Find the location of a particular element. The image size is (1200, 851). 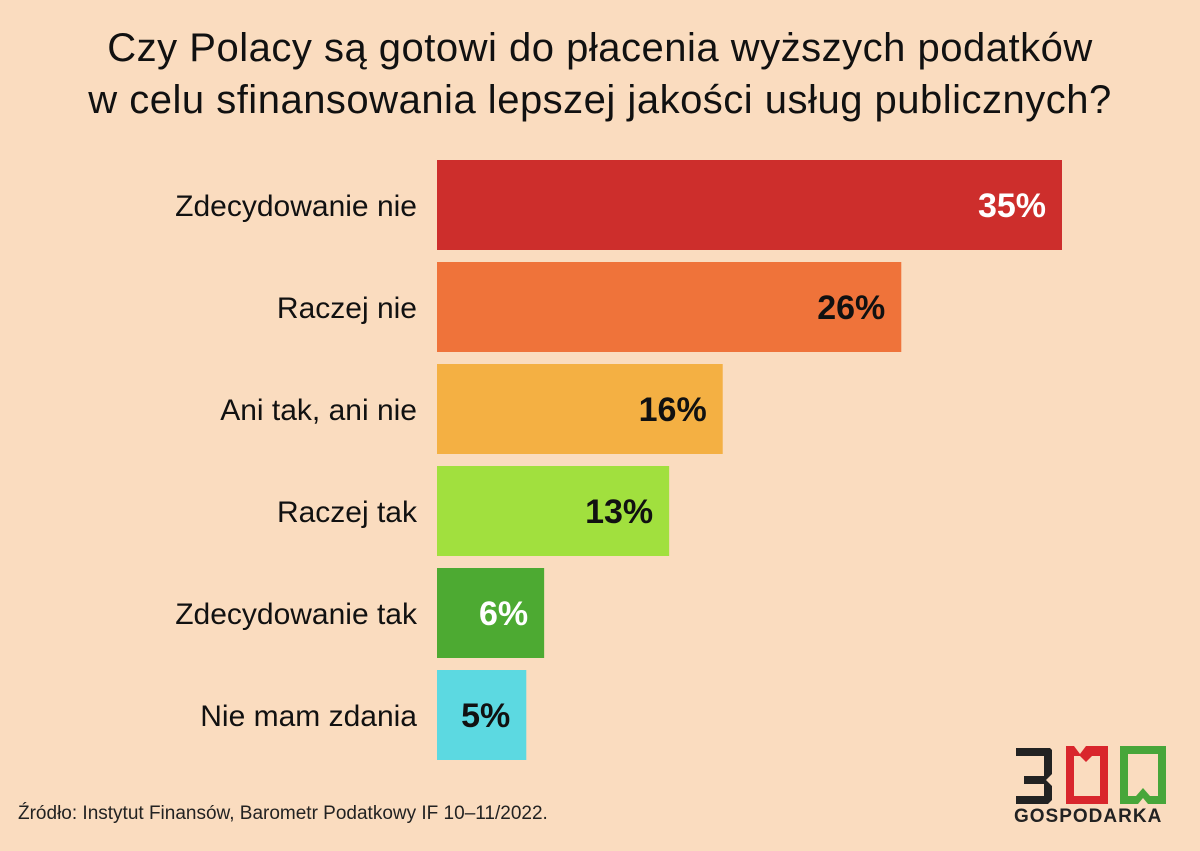

category-label-0: Zdecydowanie nie is located at coordinates (296, 206).